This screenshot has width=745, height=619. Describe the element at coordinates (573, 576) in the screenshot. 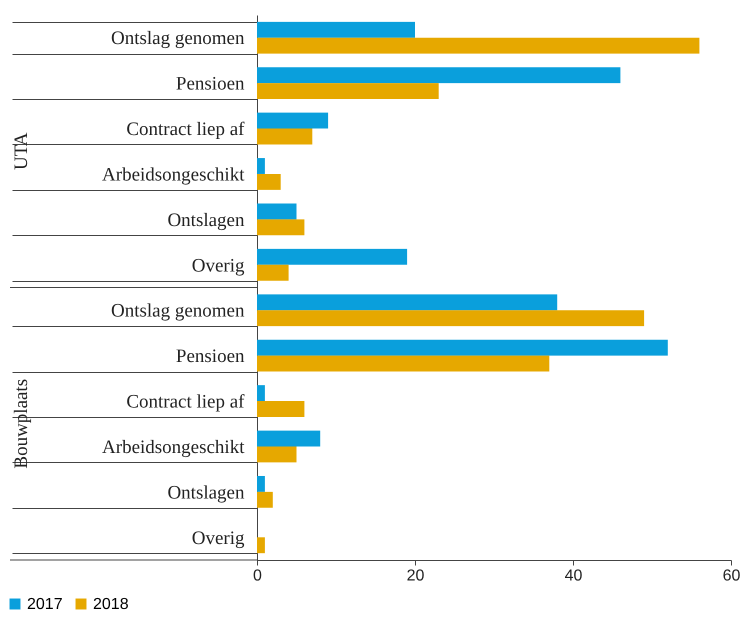

I see `x-tick-label: 40` at that location.